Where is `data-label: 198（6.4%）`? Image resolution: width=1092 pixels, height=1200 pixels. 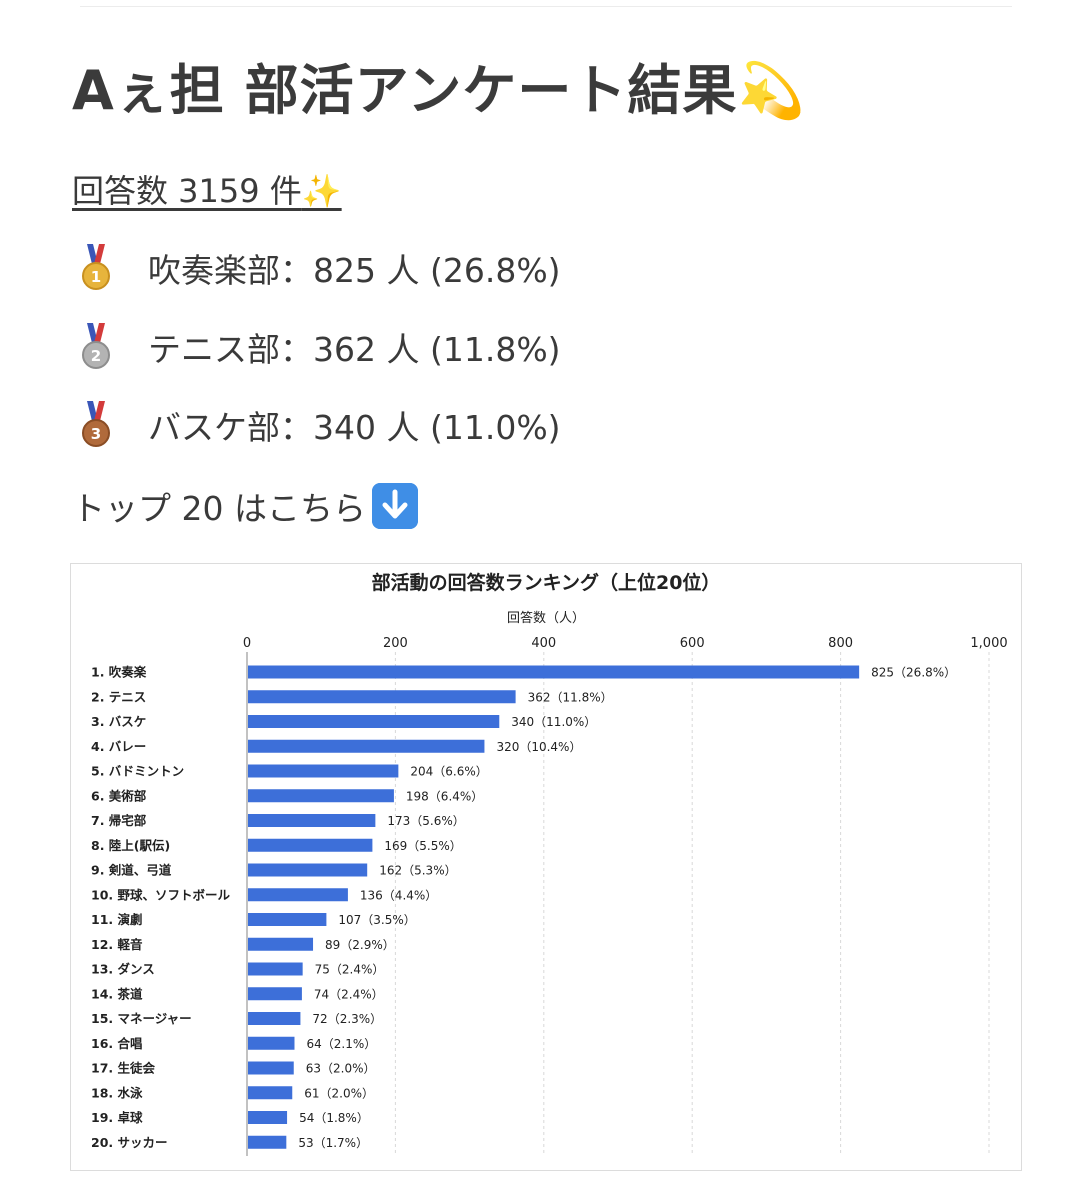 data-label: 198（6.4%） is located at coordinates (444, 796).